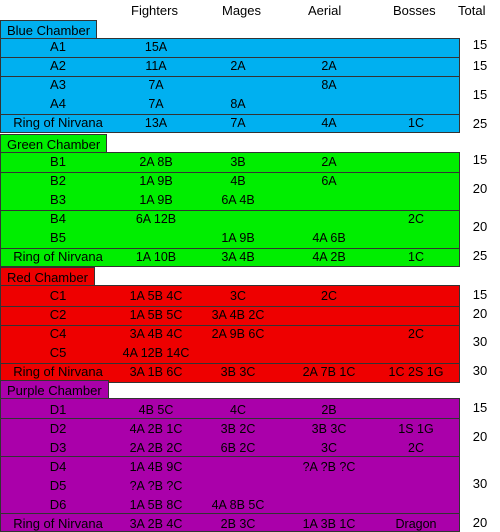 The image size is (500, 532). What do you see at coordinates (54, 143) in the screenshot?
I see `section-title-green: Green Chamber` at bounding box center [54, 143].